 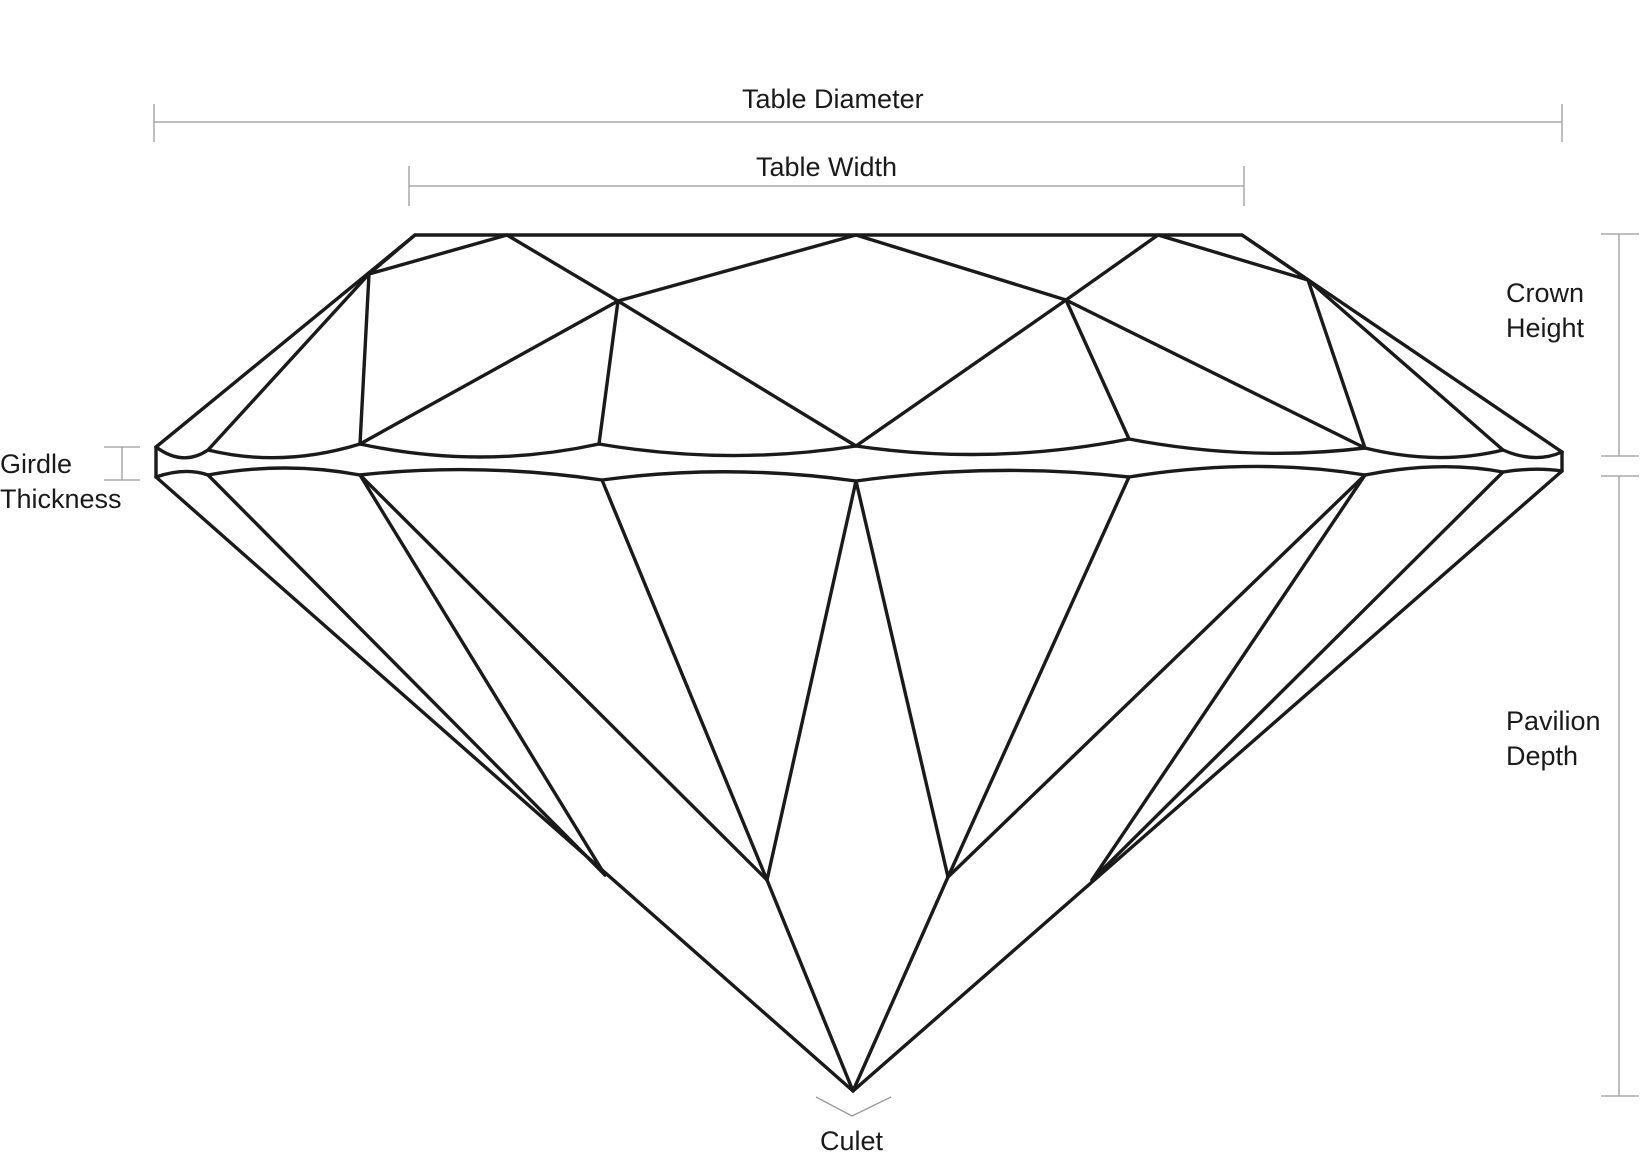 I want to click on pavilion-to-culet-right, so click(x=900, y=984).